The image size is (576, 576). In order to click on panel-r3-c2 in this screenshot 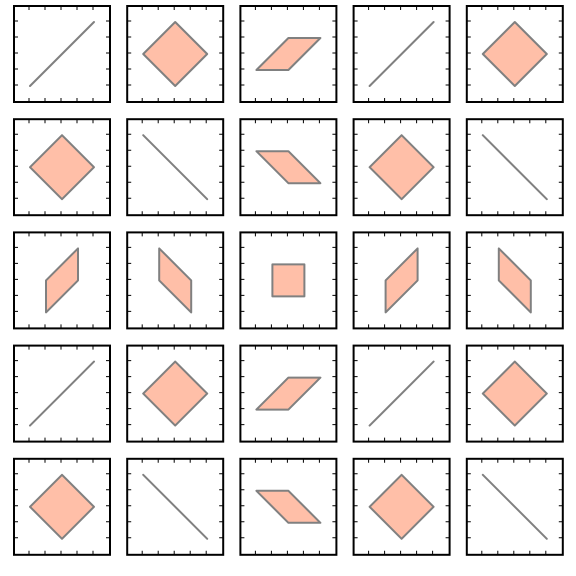, I will do `click(175, 280)`.